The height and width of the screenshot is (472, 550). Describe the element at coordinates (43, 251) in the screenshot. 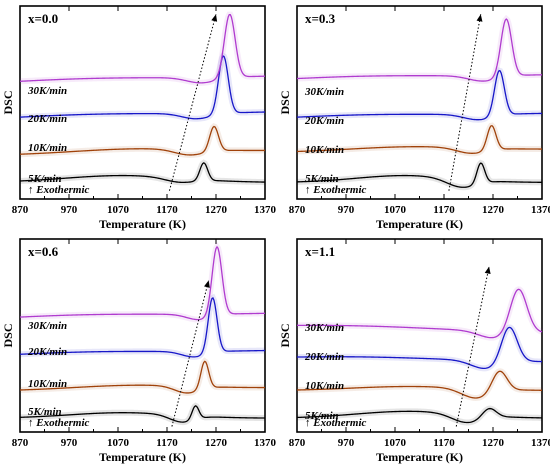

I see `panel-title: x=0.6` at that location.